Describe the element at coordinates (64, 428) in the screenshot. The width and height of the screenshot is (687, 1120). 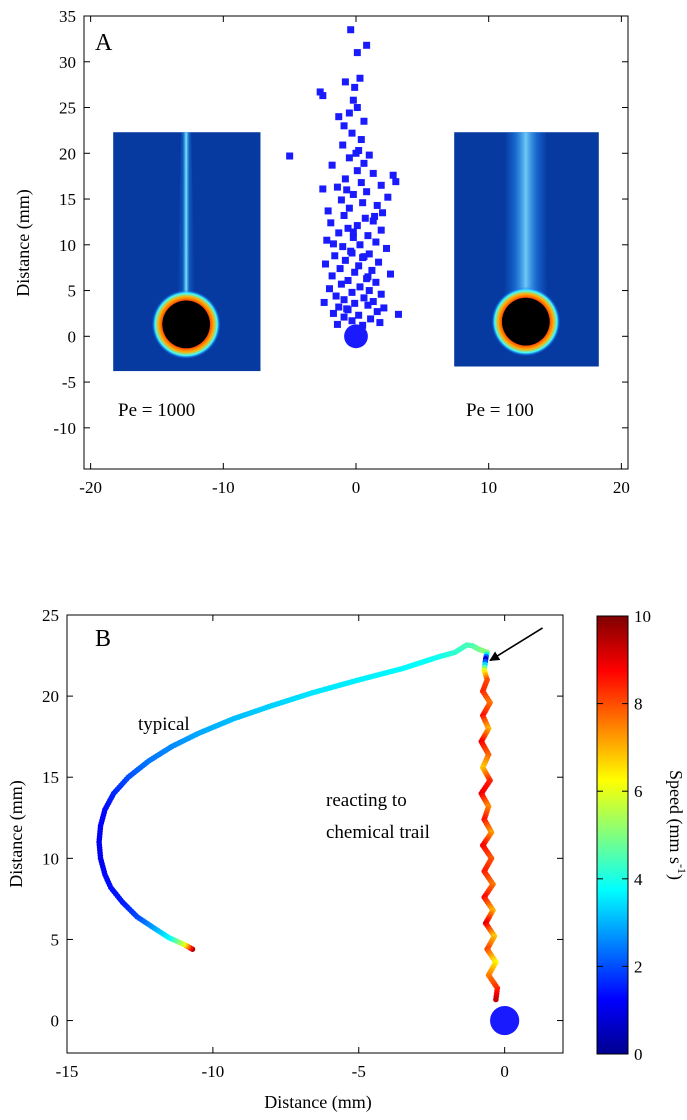
I see `y-tick-label: -10` at that location.